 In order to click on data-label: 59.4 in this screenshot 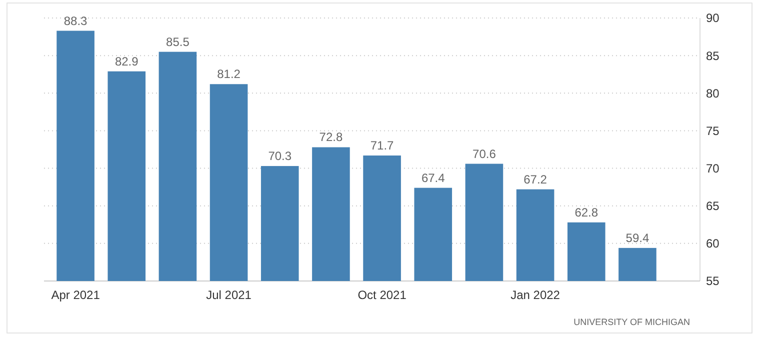, I will do `click(638, 237)`.